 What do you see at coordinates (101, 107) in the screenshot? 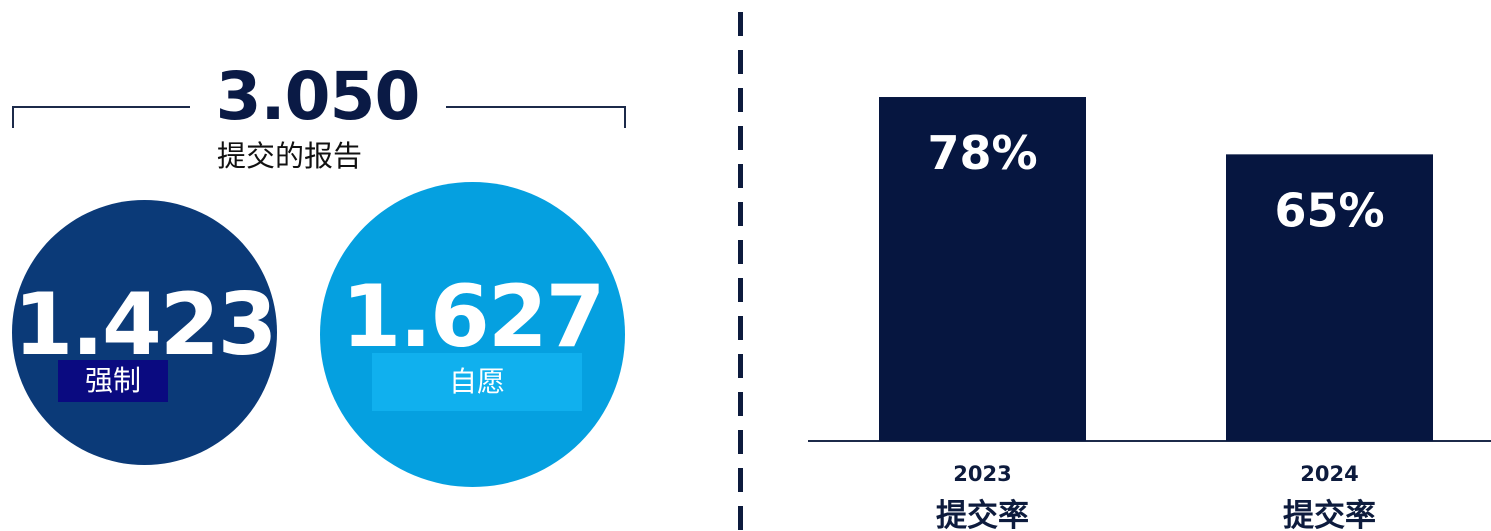
I see `bracket-line-left` at bounding box center [101, 107].